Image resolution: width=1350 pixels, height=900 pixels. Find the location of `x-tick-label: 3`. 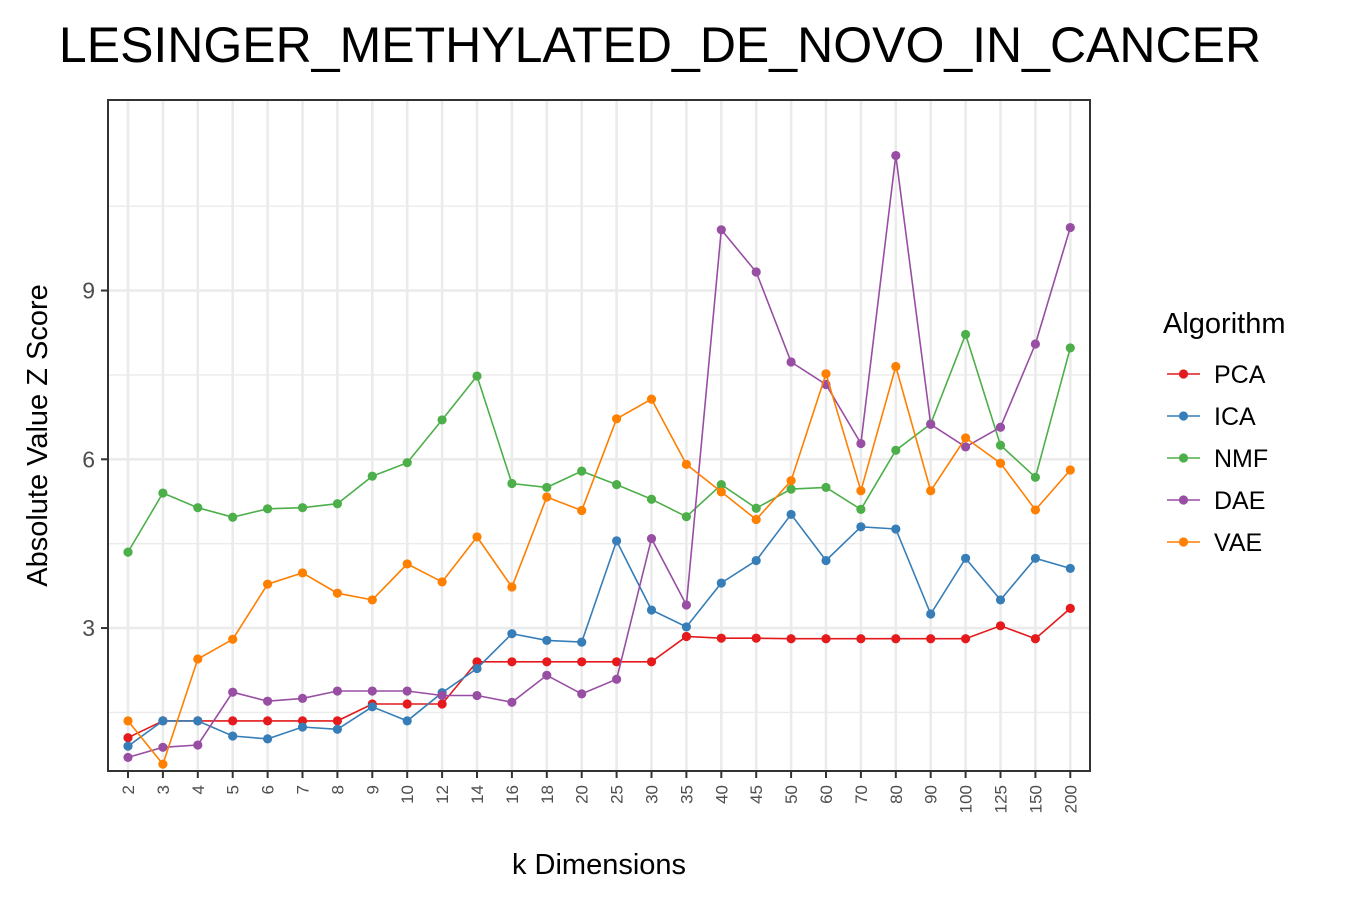

x-tick-label: 3 is located at coordinates (163, 789).